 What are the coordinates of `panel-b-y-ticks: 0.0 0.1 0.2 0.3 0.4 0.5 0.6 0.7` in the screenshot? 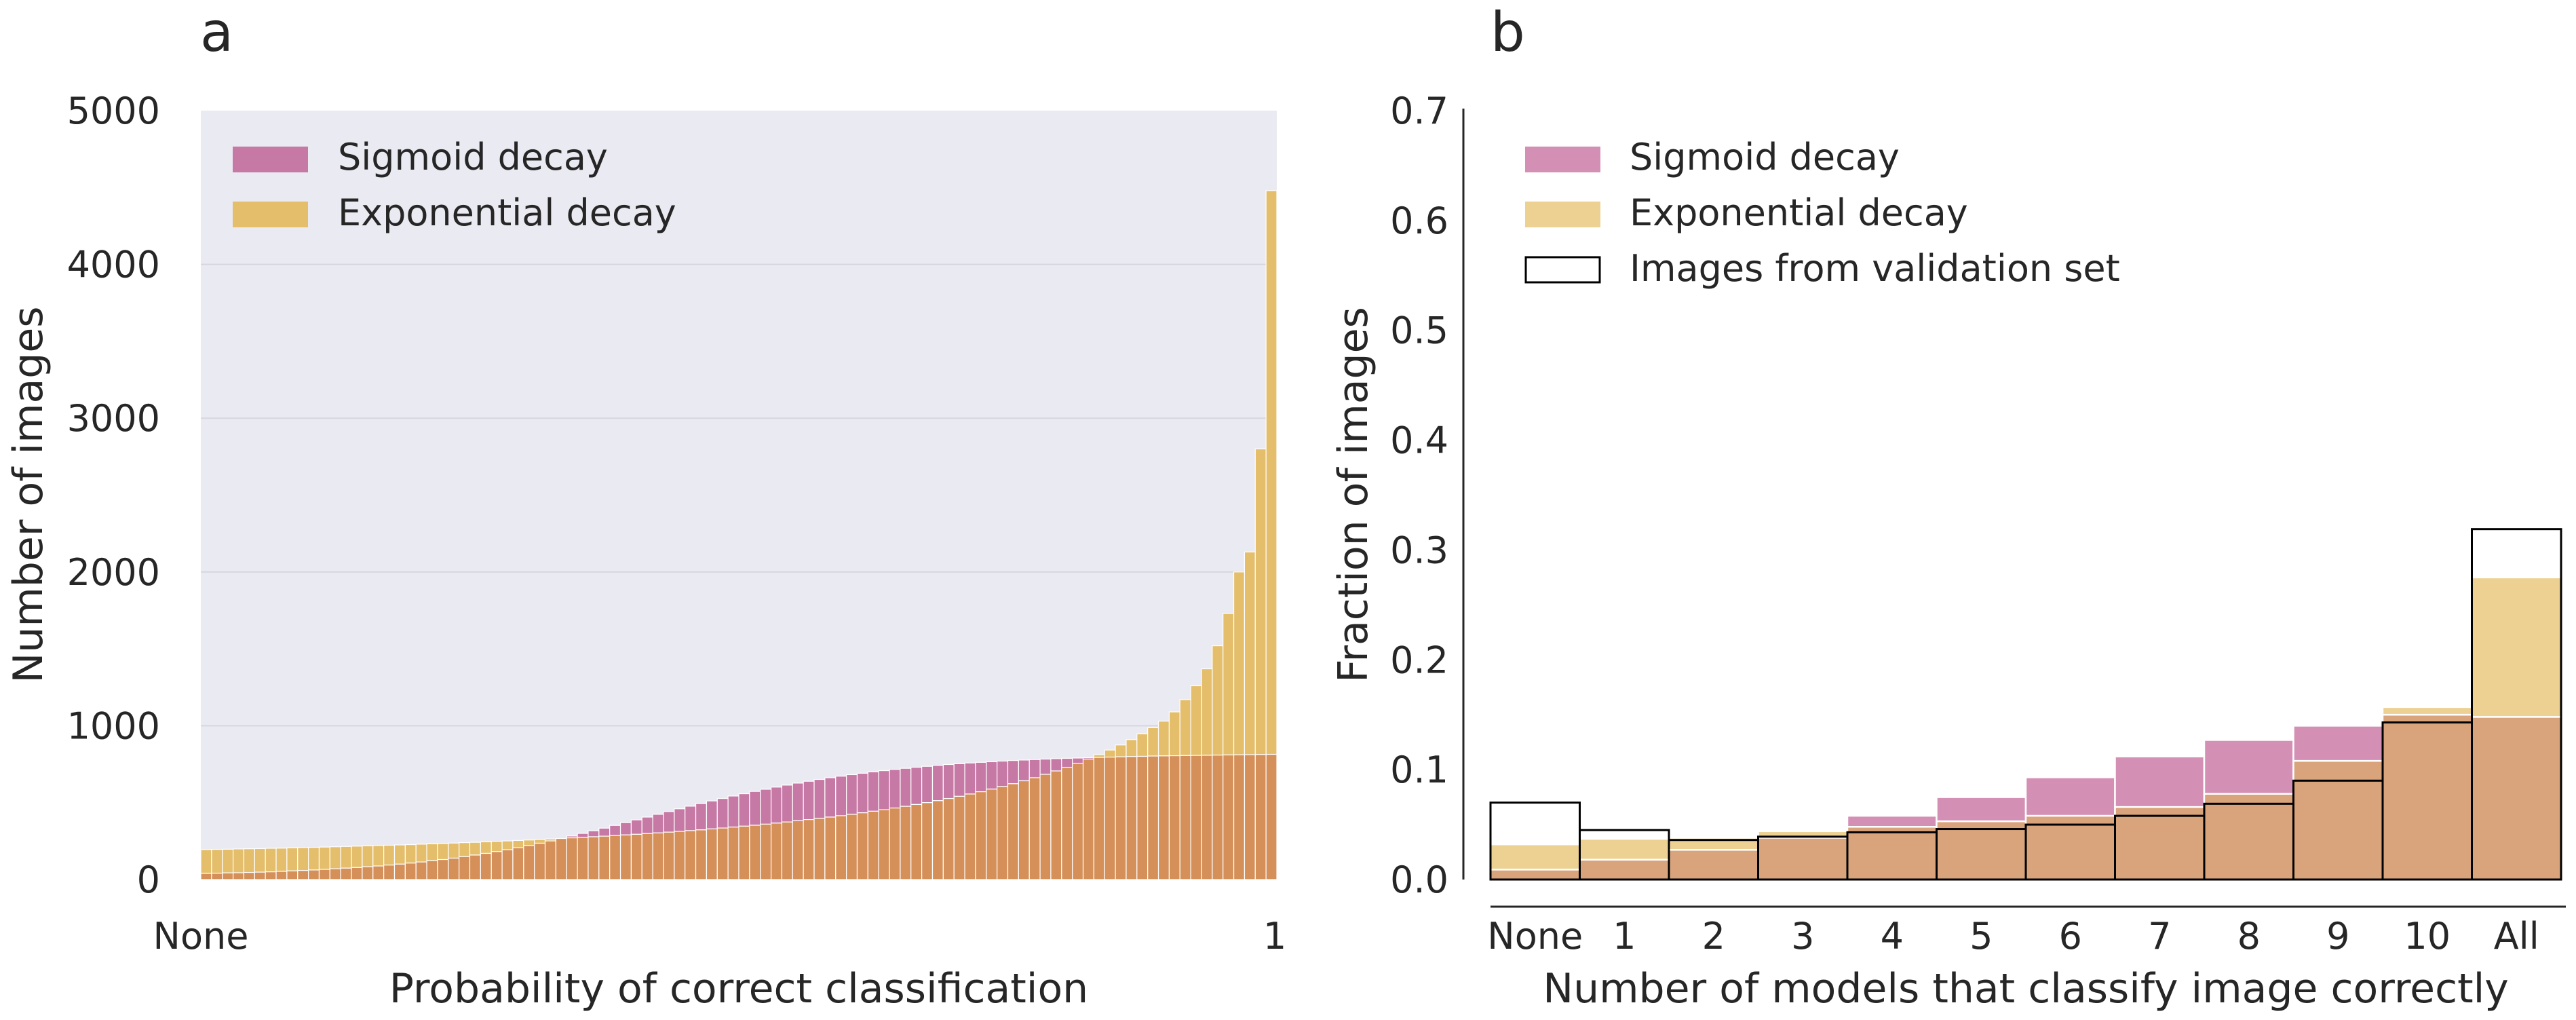 It's located at (1419, 495).